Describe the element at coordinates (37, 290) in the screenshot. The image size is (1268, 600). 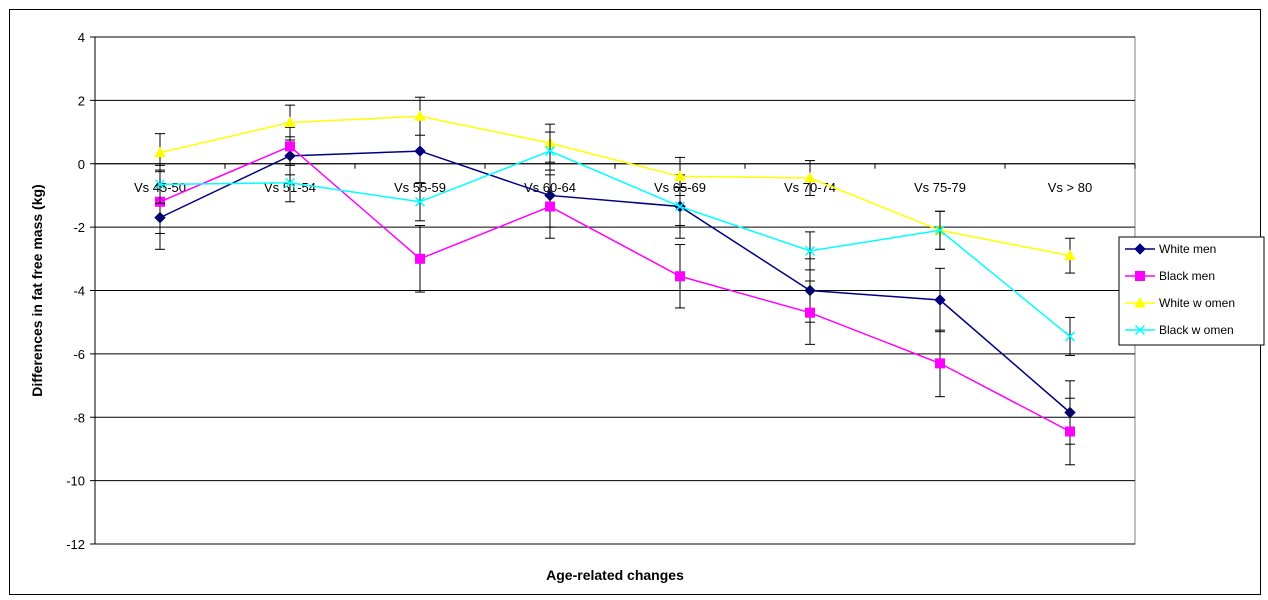
I see `y-axis-title: Differences in fat free mass (kg)` at that location.